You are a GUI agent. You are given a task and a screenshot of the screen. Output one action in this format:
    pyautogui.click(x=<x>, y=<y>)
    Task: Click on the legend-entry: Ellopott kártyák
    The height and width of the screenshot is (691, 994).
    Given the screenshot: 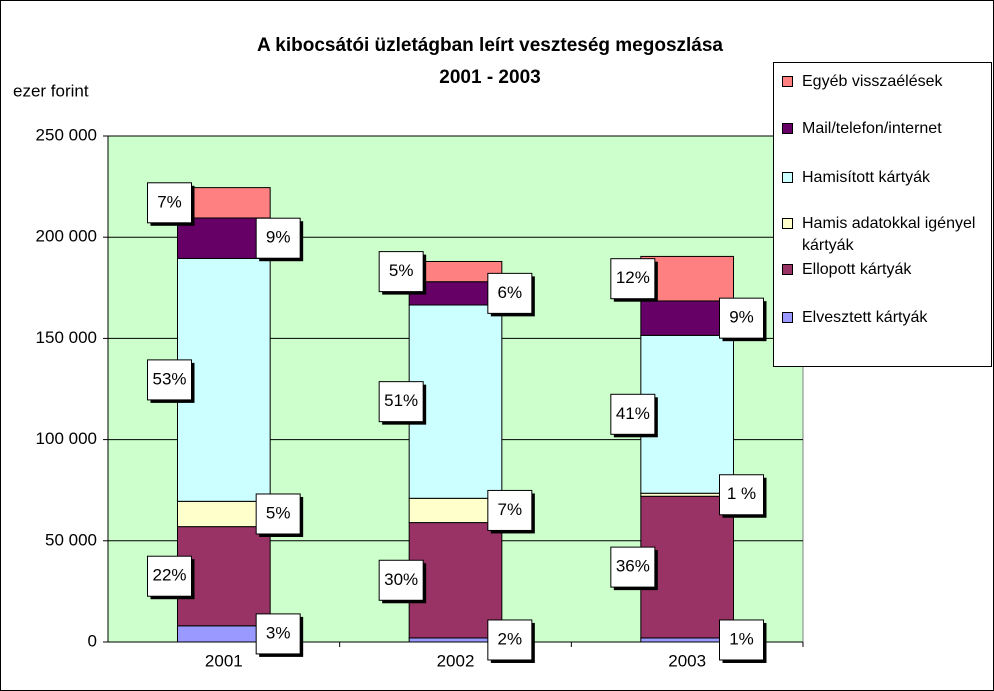 What is the action you would take?
    pyautogui.click(x=884, y=270)
    